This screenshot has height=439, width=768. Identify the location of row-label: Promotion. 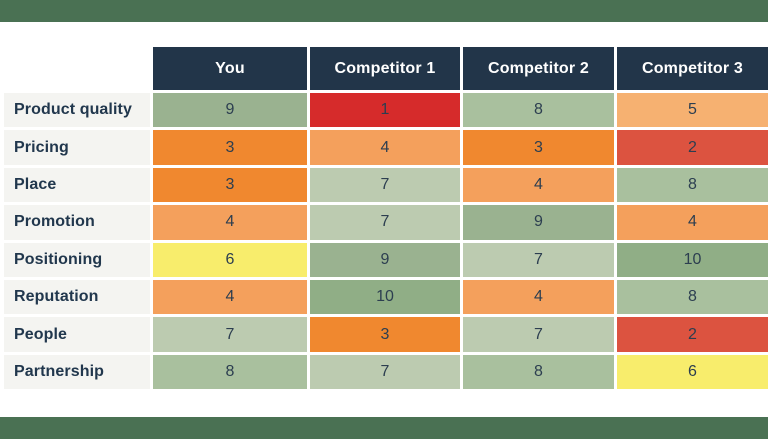
(77, 222).